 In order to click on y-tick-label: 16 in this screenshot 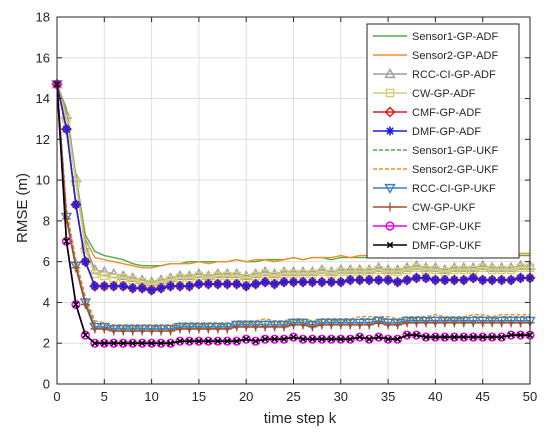, I will do `click(43, 57)`.